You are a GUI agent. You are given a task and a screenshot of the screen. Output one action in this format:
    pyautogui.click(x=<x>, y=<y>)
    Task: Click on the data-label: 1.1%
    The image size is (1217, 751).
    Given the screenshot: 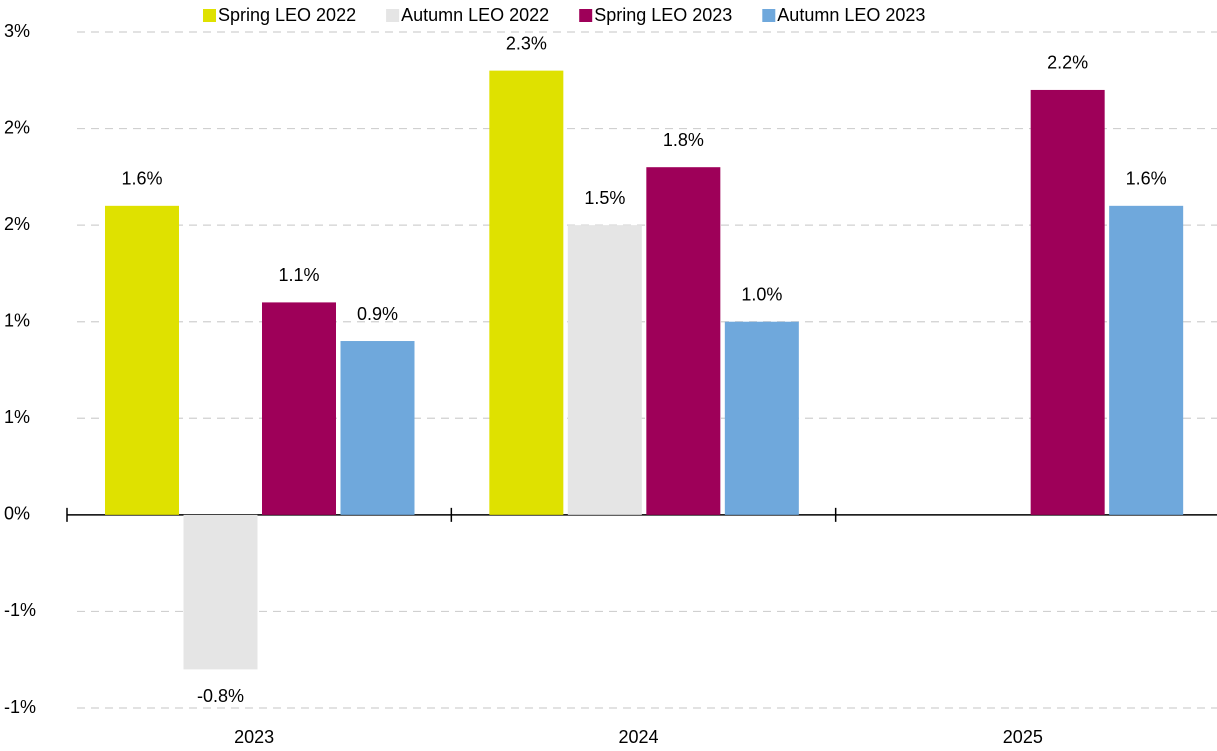 What is the action you would take?
    pyautogui.click(x=298, y=275)
    